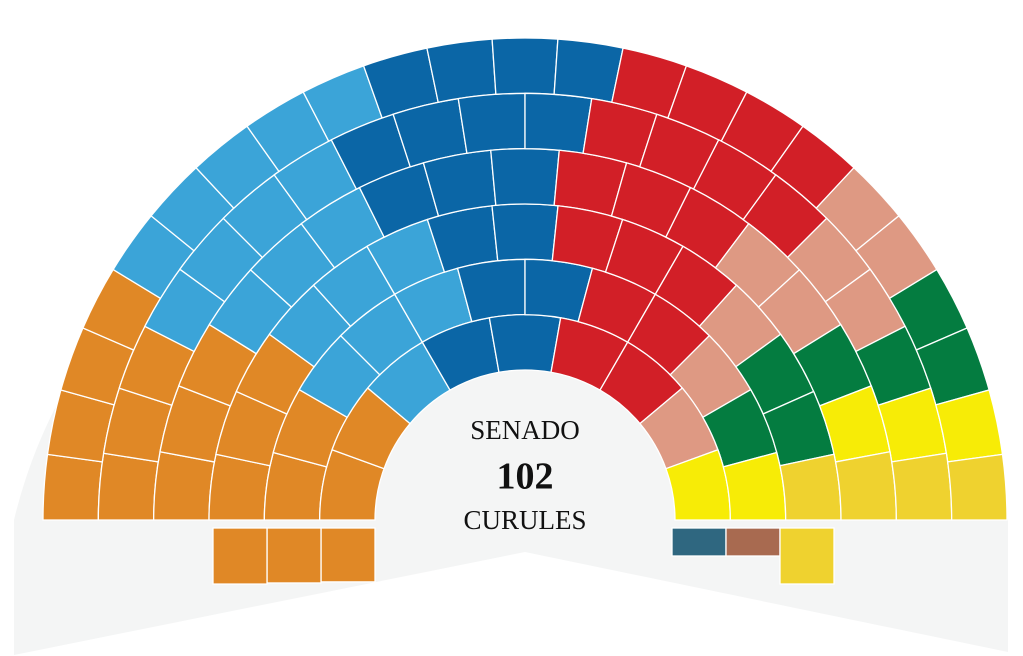  Describe the element at coordinates (525, 430) in the screenshot. I see `chart-title: SENADO` at that location.